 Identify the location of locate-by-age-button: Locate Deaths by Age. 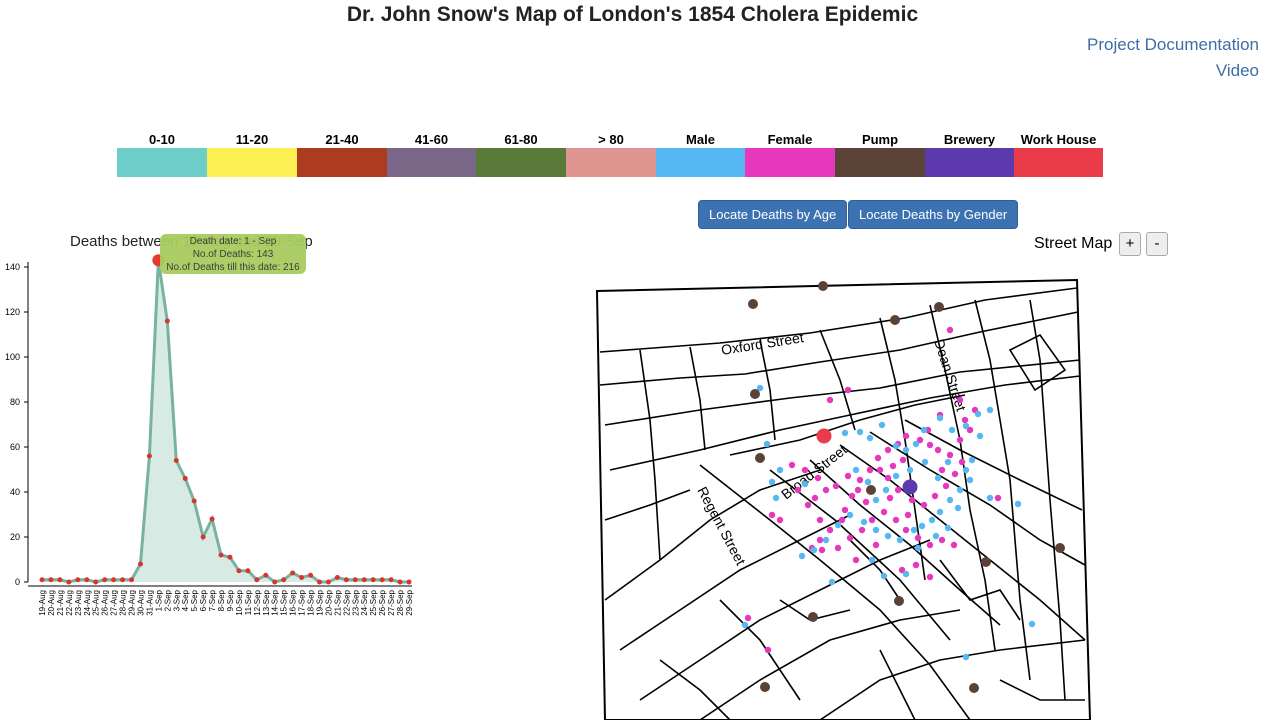
(773, 214).